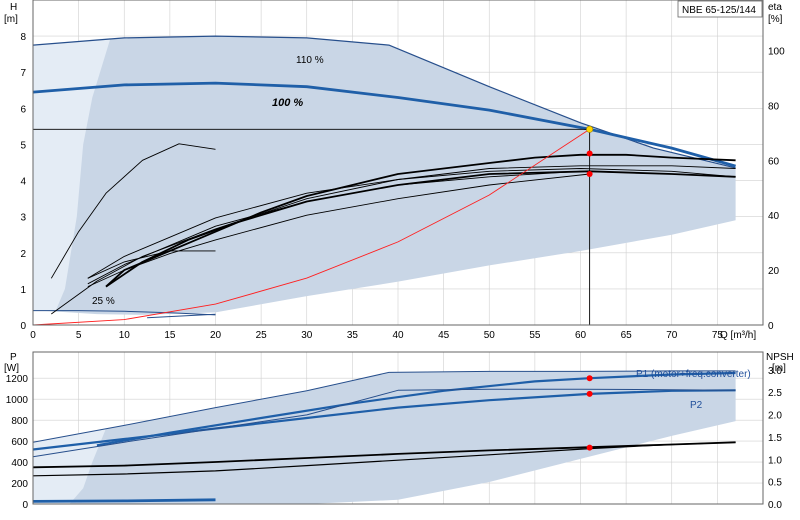 This screenshot has height=520, width=800. I want to click on top-light-region, so click(72, 174).